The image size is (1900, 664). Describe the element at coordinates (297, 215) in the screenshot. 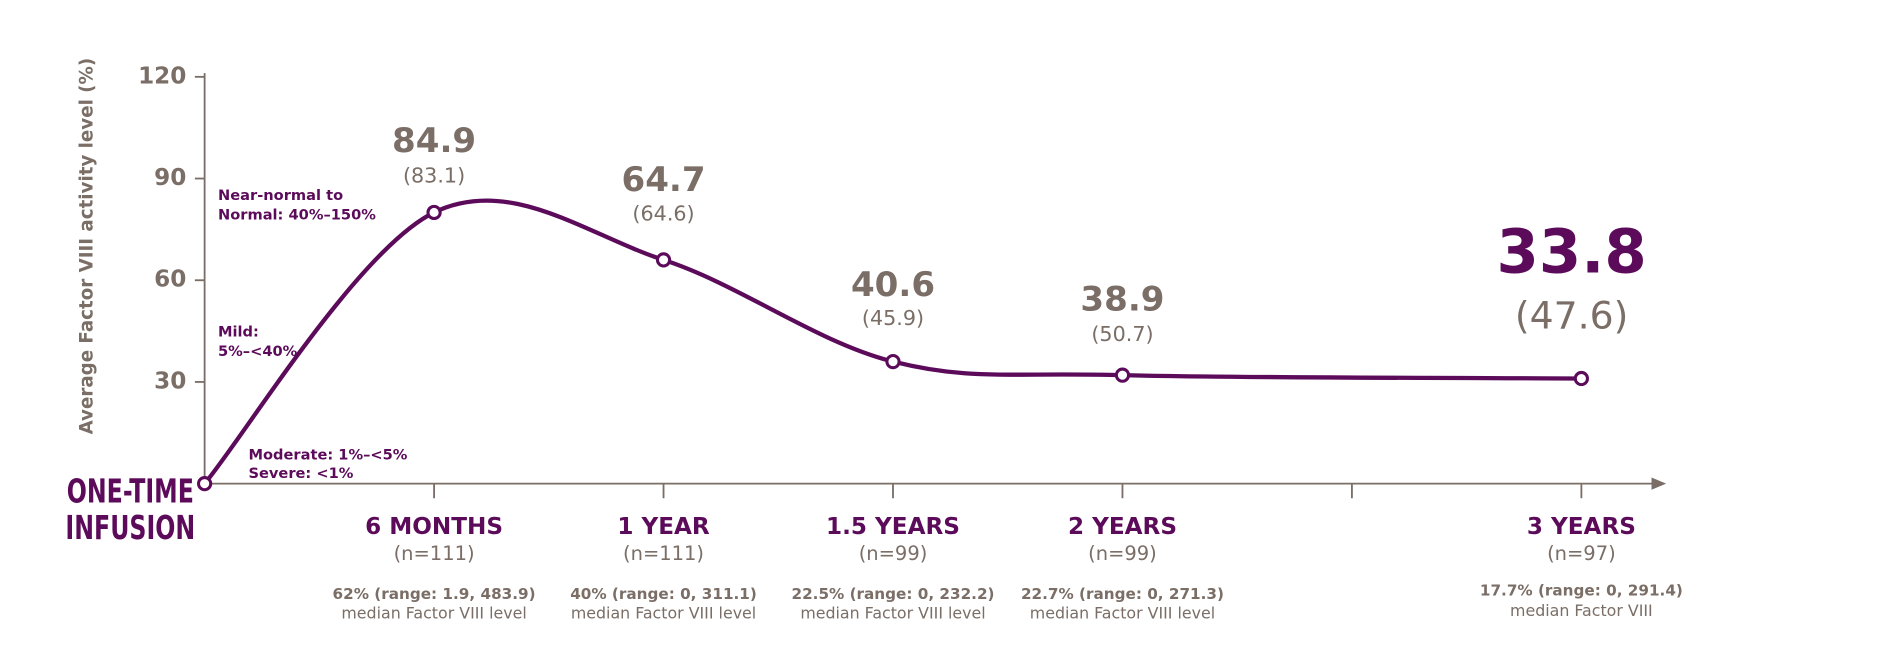

I see `band-label: Normal: 40%–150%` at that location.